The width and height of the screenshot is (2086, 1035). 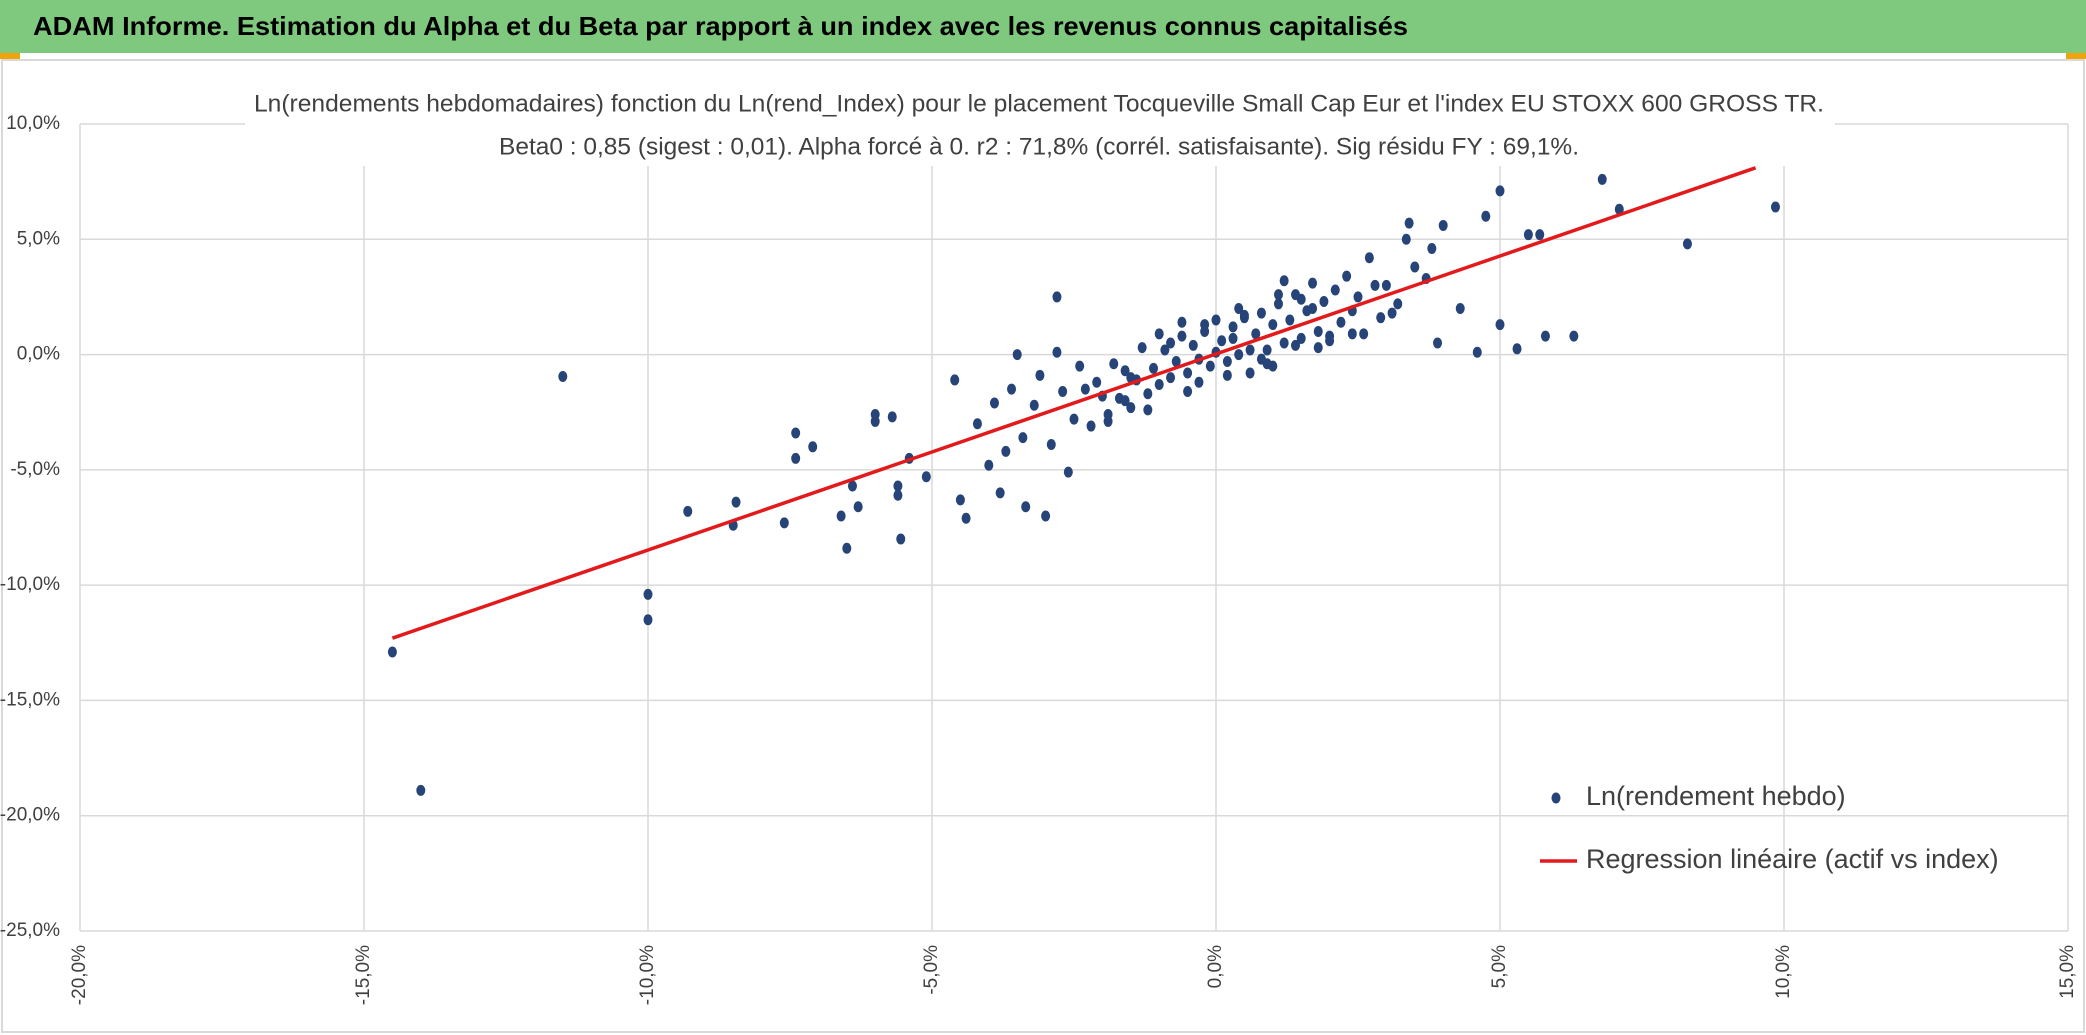 What do you see at coordinates (30, 699) in the screenshot?
I see `y-tick-label: -15,0%` at bounding box center [30, 699].